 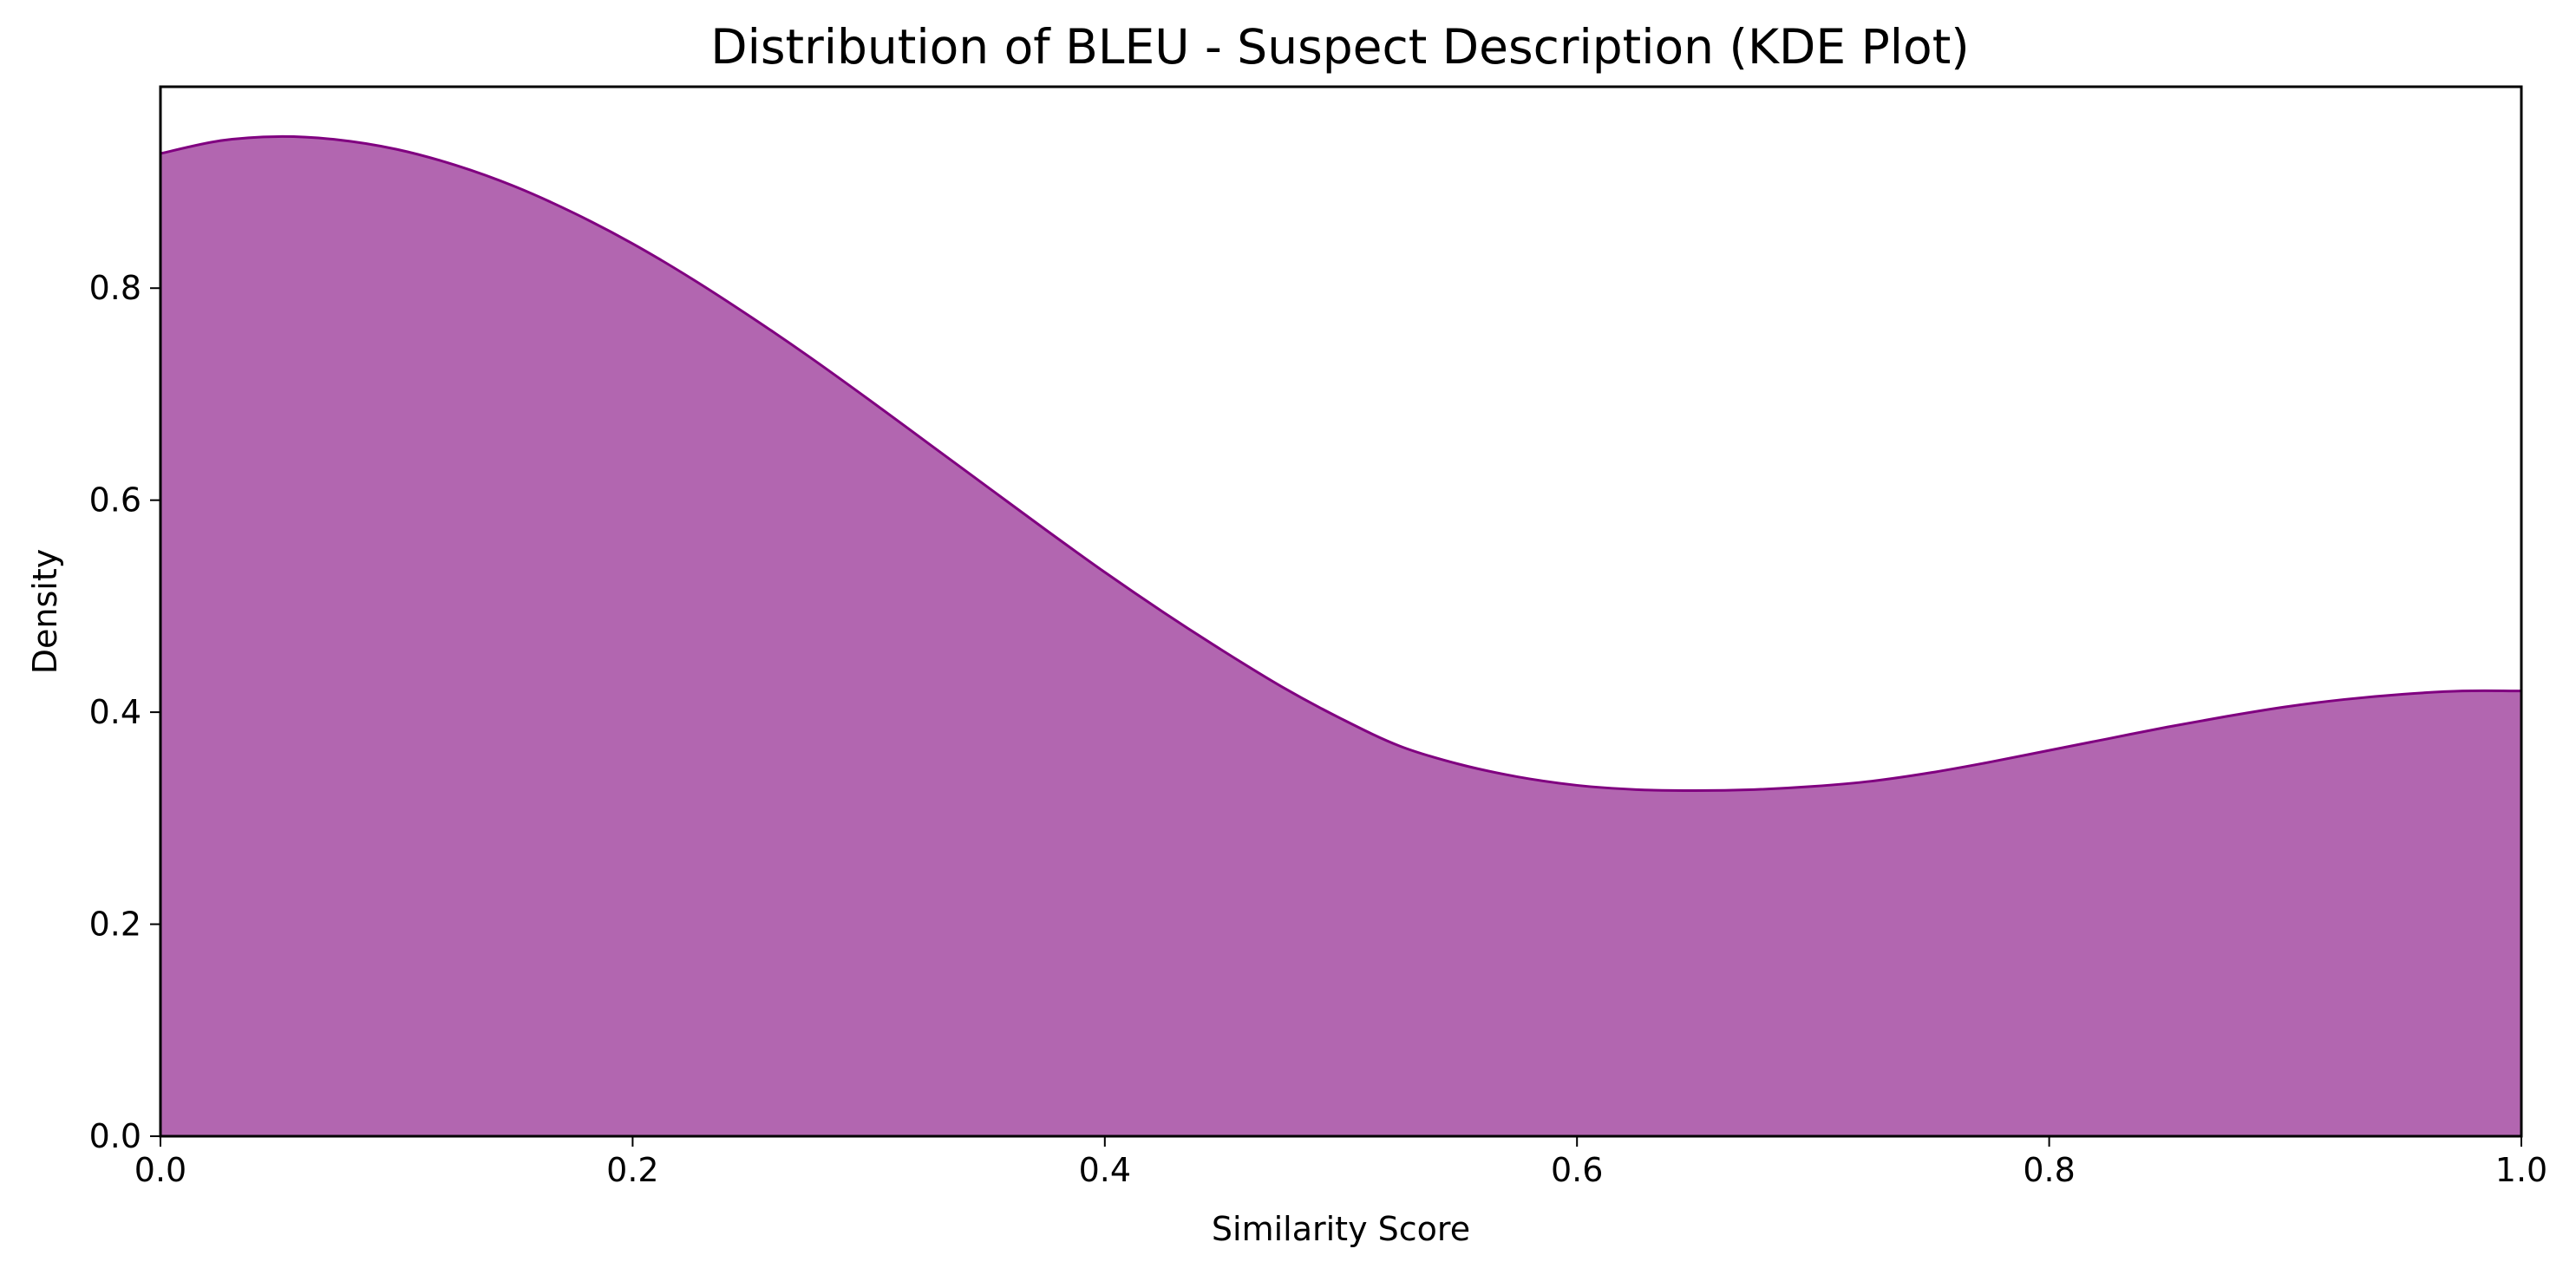 I want to click on y-tick-label: 0.4, so click(x=115, y=712).